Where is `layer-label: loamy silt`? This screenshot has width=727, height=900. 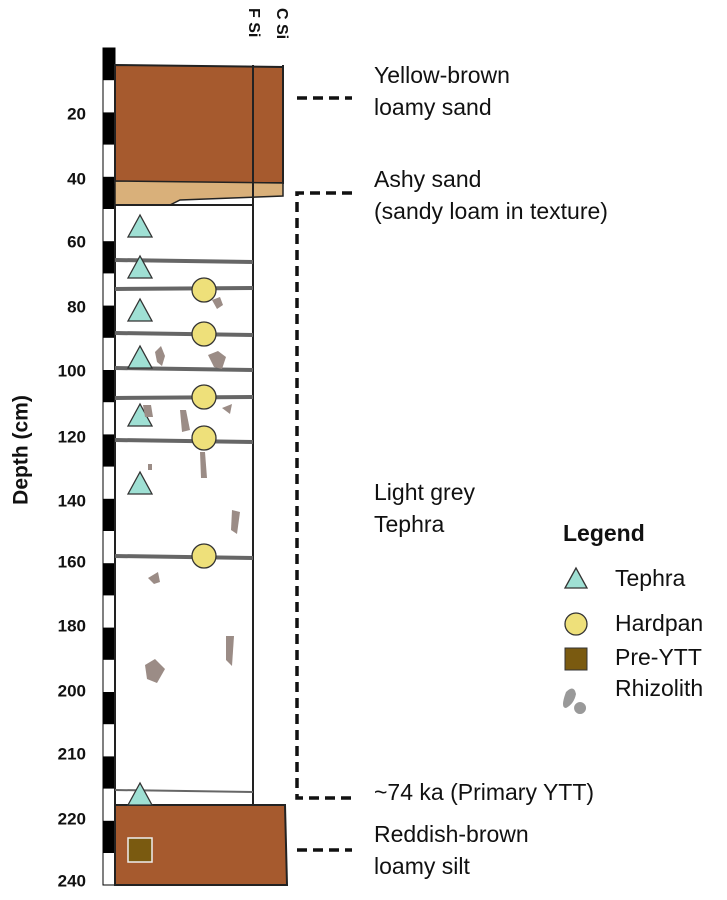
layer-label: loamy silt is located at coordinates (422, 866).